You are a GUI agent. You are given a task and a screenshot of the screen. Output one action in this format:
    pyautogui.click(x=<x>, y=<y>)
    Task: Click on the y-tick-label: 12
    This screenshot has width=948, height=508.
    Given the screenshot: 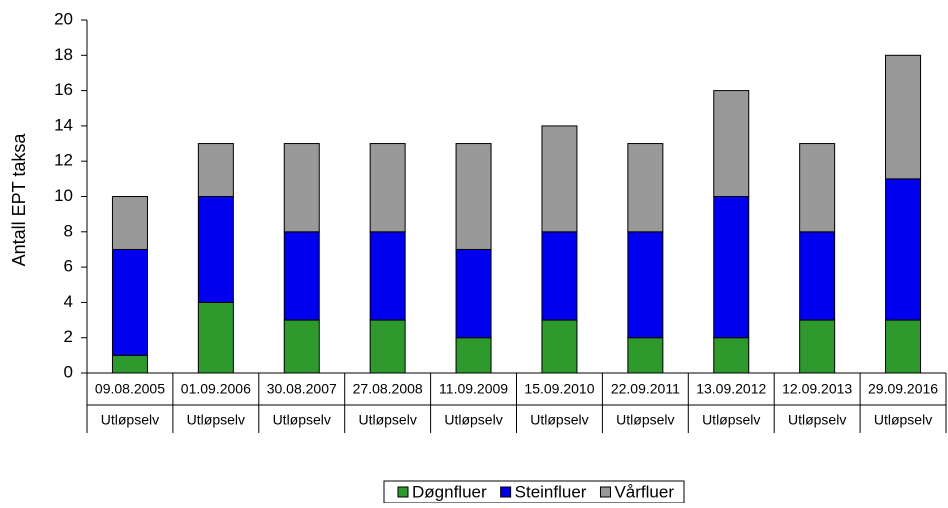 What is the action you would take?
    pyautogui.click(x=63, y=160)
    